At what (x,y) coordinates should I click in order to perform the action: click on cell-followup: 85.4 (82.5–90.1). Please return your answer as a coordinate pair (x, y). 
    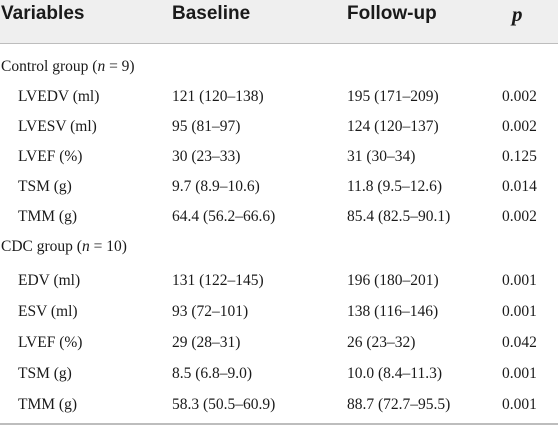
    Looking at the image, I should click on (399, 216).